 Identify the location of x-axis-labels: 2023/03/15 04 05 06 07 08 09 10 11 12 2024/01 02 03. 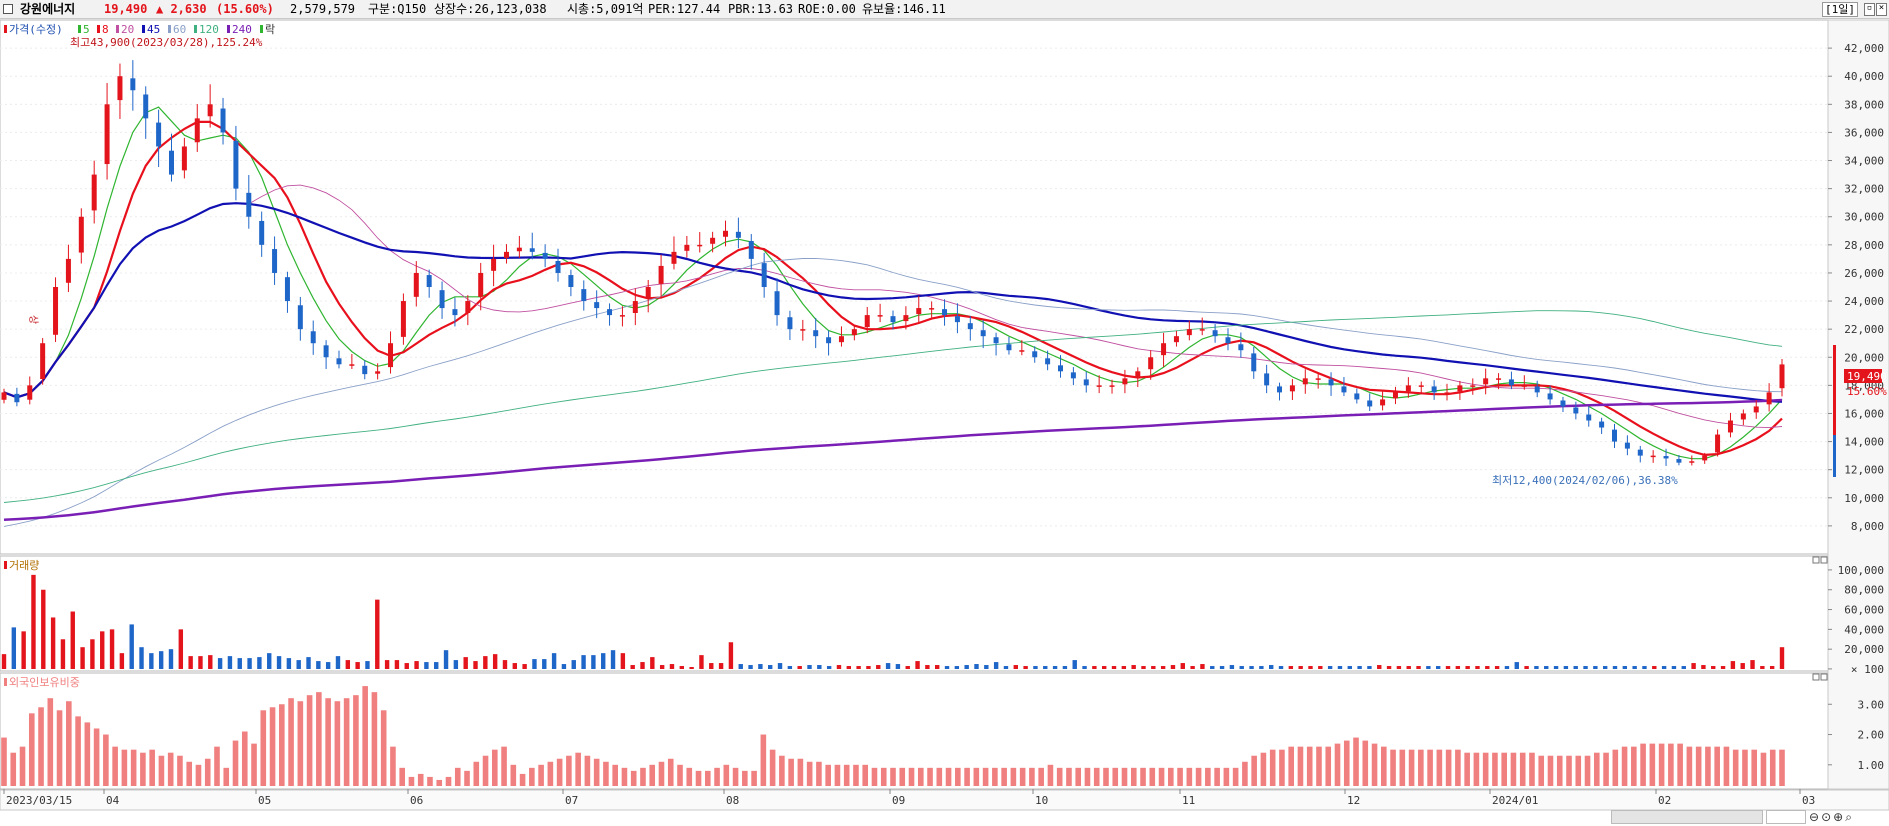
(909, 798).